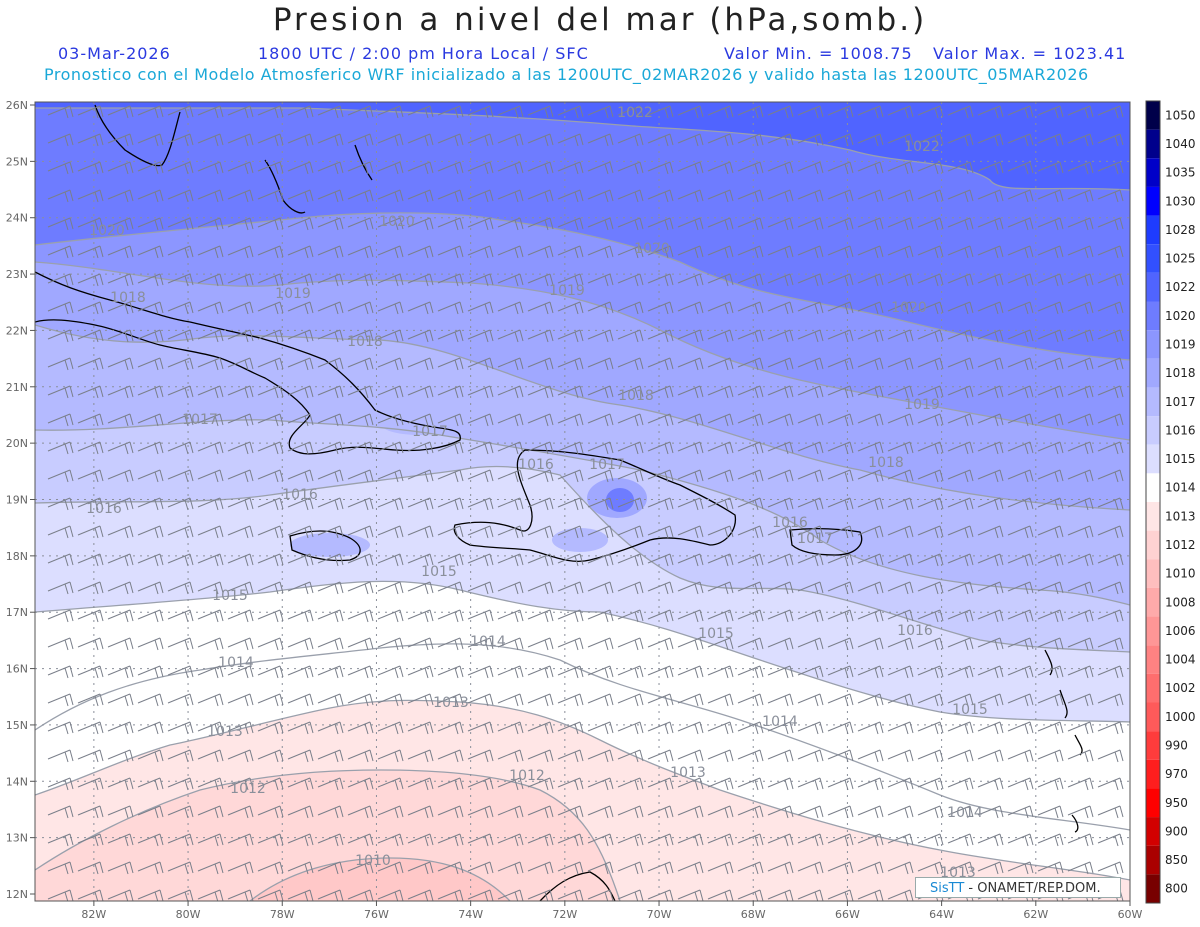 This screenshot has width=1200, height=927. I want to click on isobar-label: 1014, so click(780, 722).